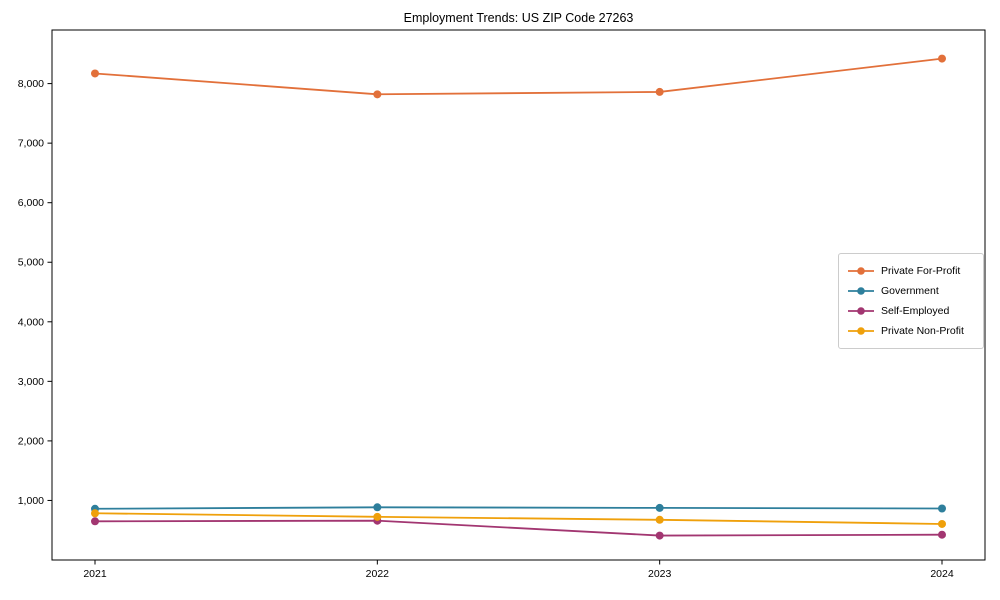 This screenshot has width=1000, height=600. Describe the element at coordinates (95, 574) in the screenshot. I see `x-tick-label: 2021` at that location.